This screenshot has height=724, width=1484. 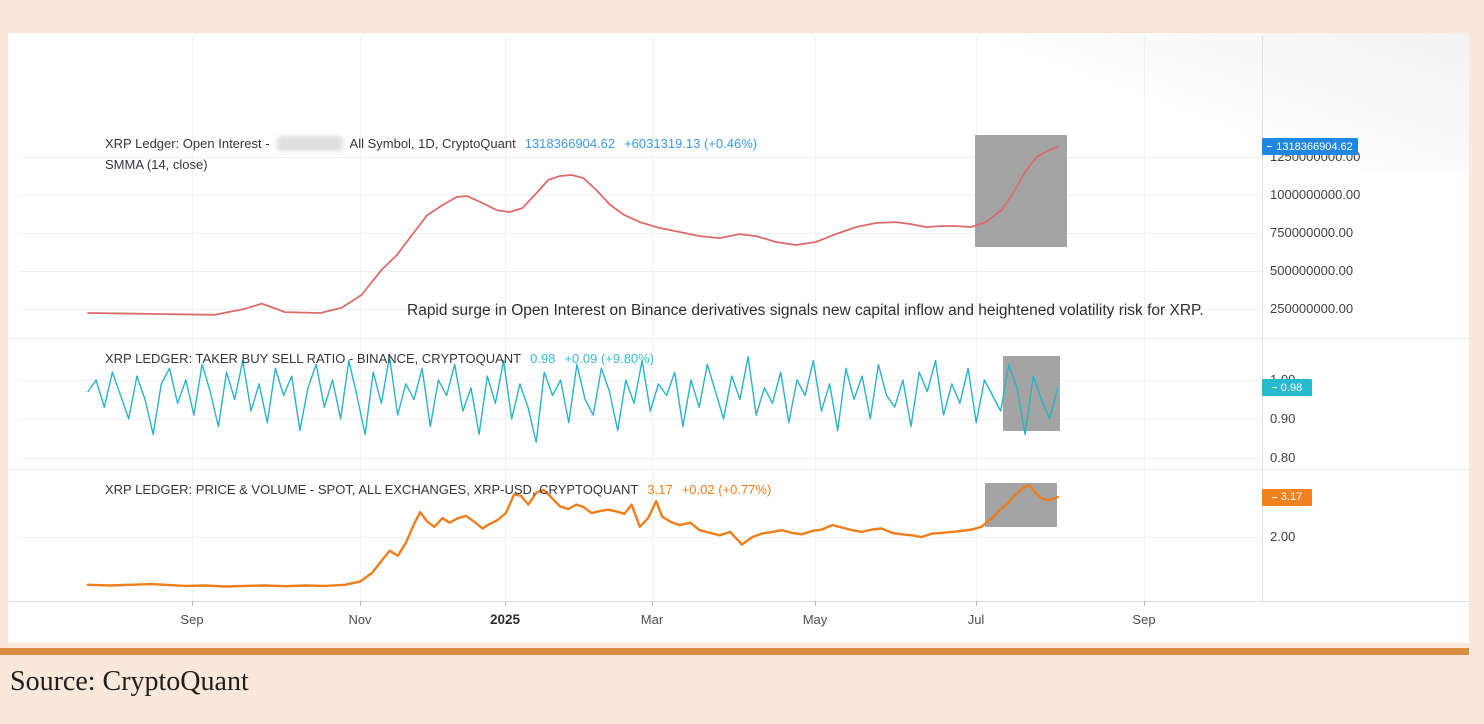 I want to click on corner-shade, so click(x=1234, y=103).